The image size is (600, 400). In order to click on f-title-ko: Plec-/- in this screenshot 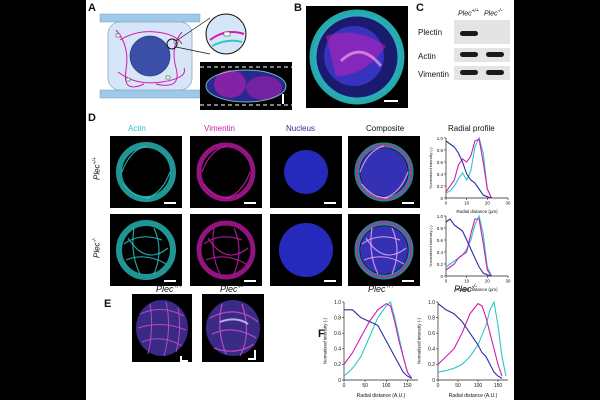, I will do `click(466, 289)`.